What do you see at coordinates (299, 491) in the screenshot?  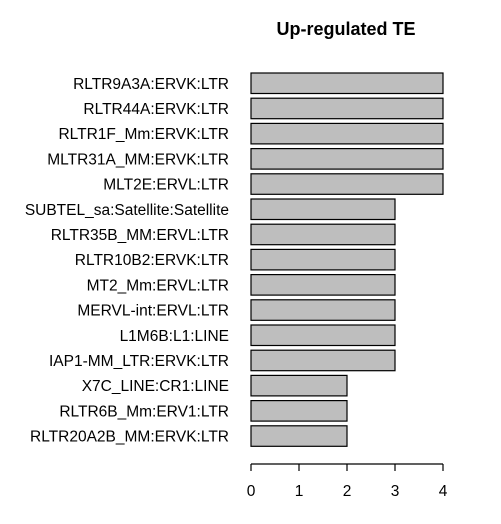 I see `x-tick-label: 1` at bounding box center [299, 491].